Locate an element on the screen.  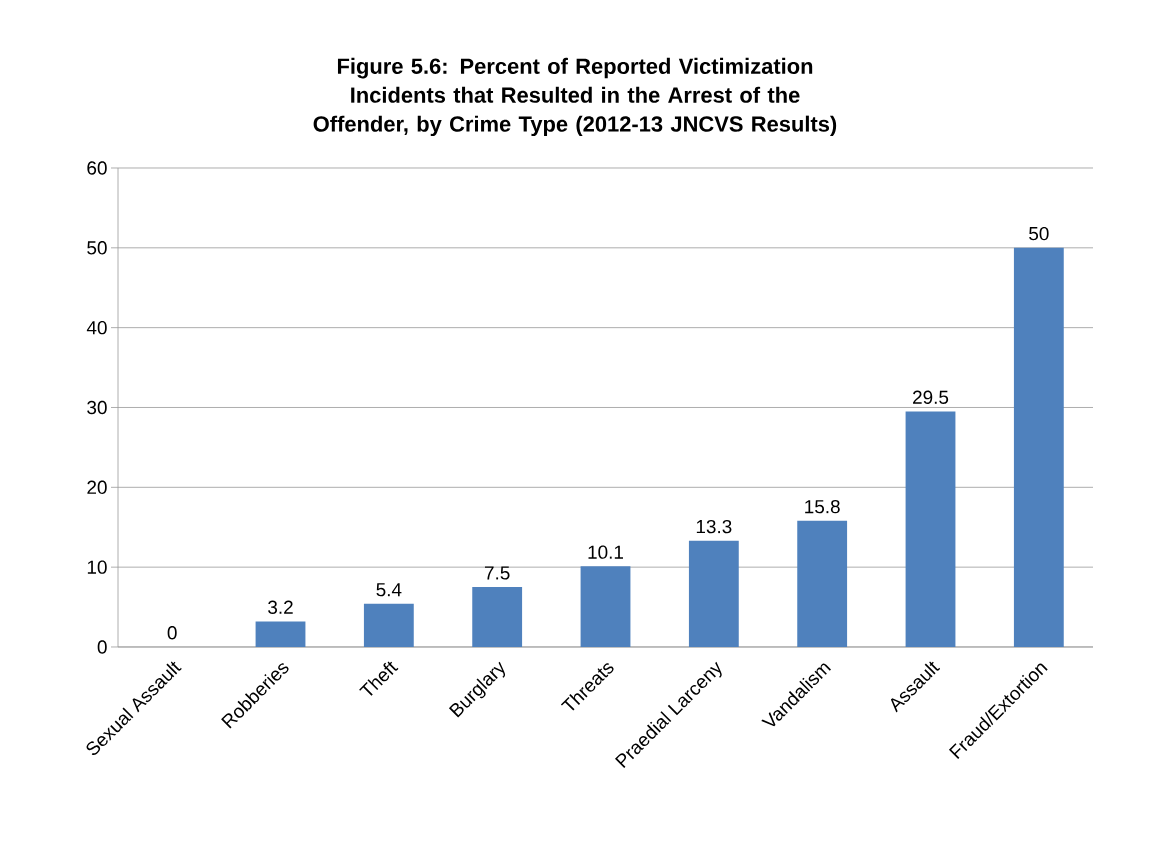
data-label: 29.5 is located at coordinates (931, 397).